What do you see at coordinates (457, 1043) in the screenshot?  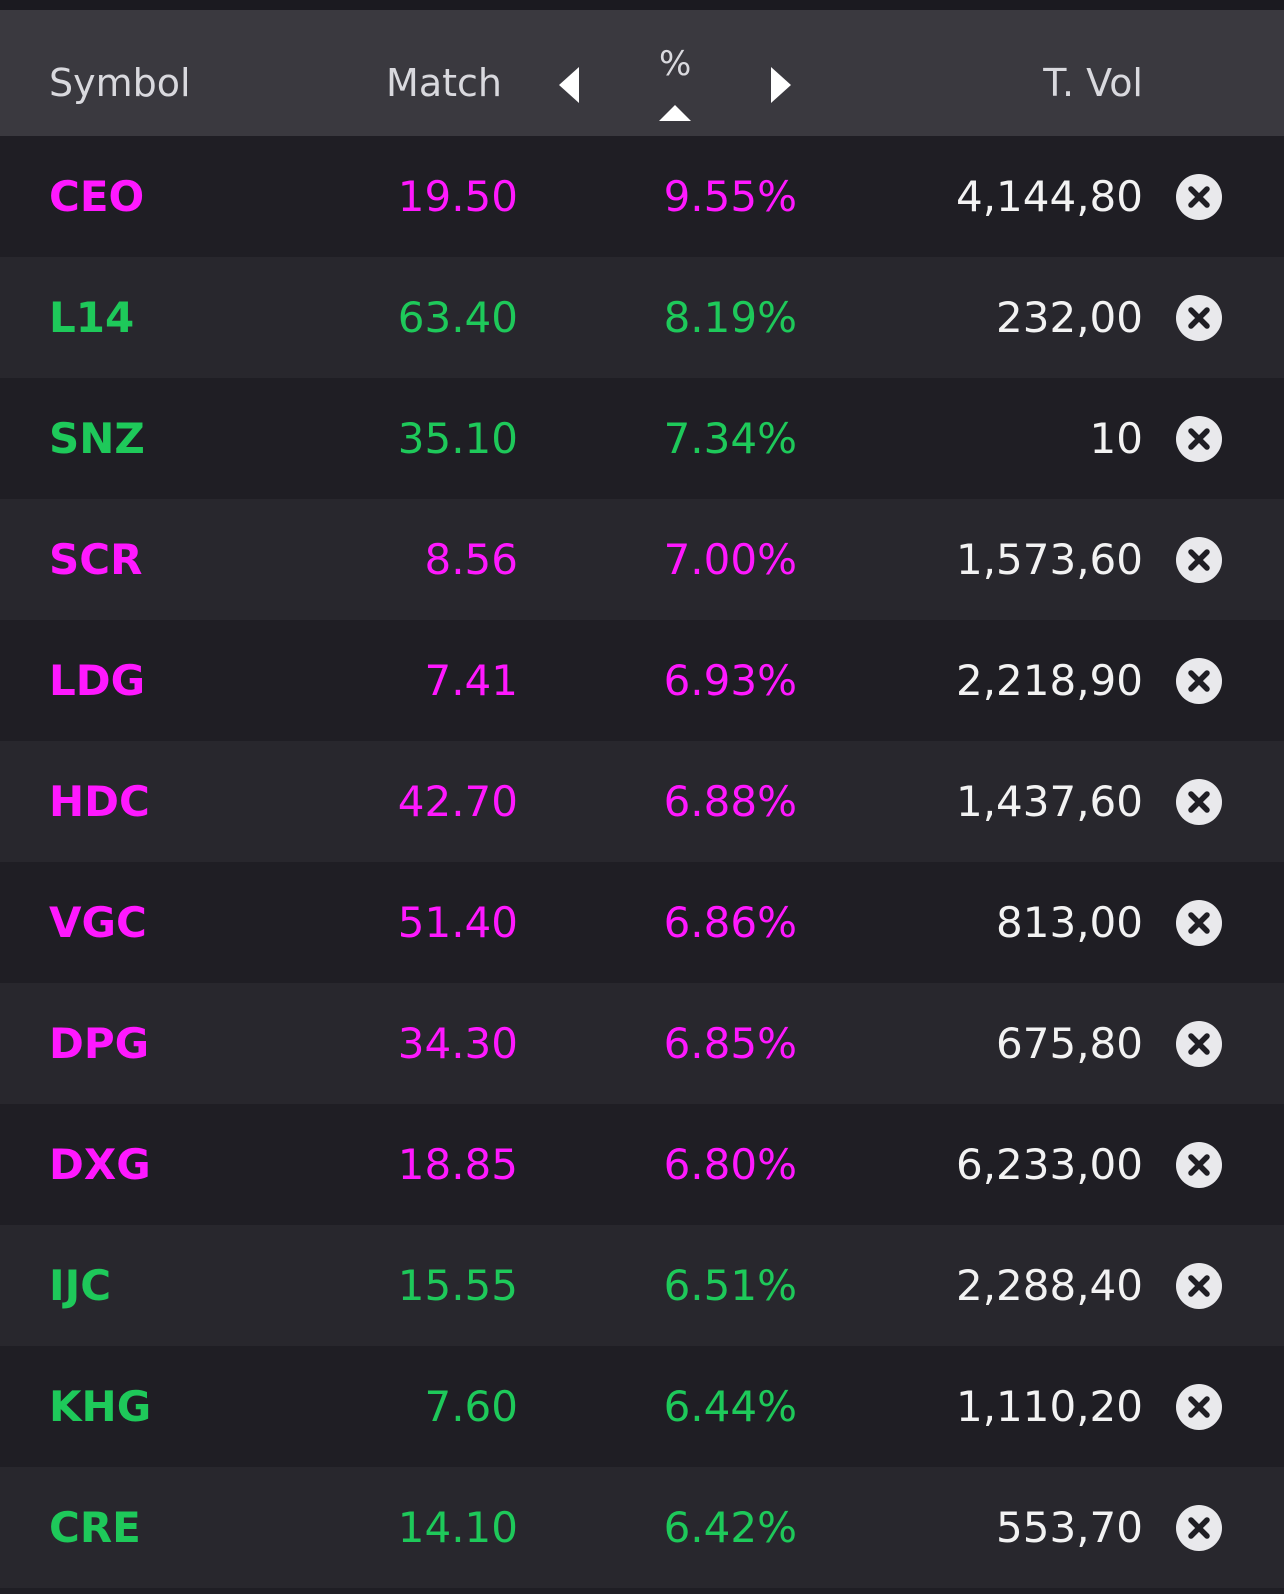 I see `match-price-cell: 34.30` at bounding box center [457, 1043].